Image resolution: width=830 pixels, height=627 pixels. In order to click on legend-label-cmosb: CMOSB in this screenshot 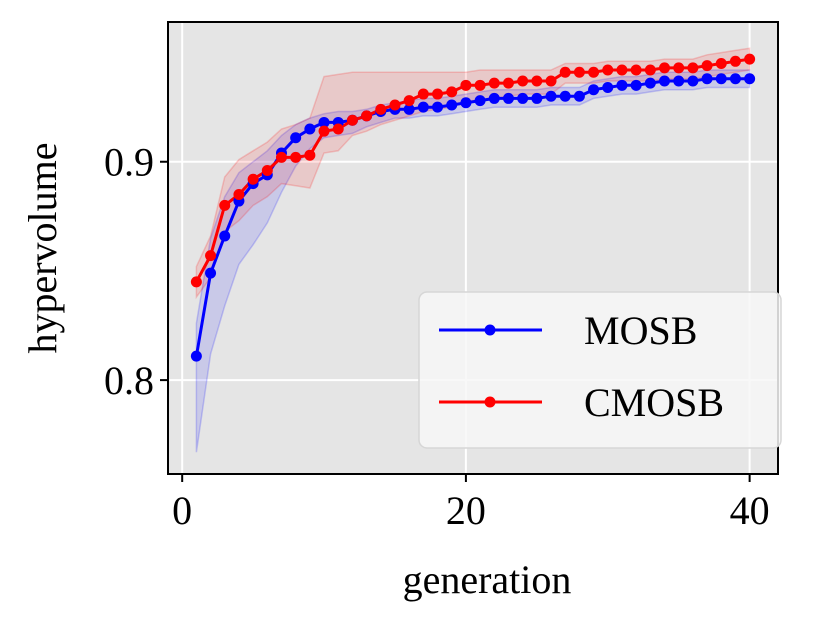, I will do `click(654, 402)`.